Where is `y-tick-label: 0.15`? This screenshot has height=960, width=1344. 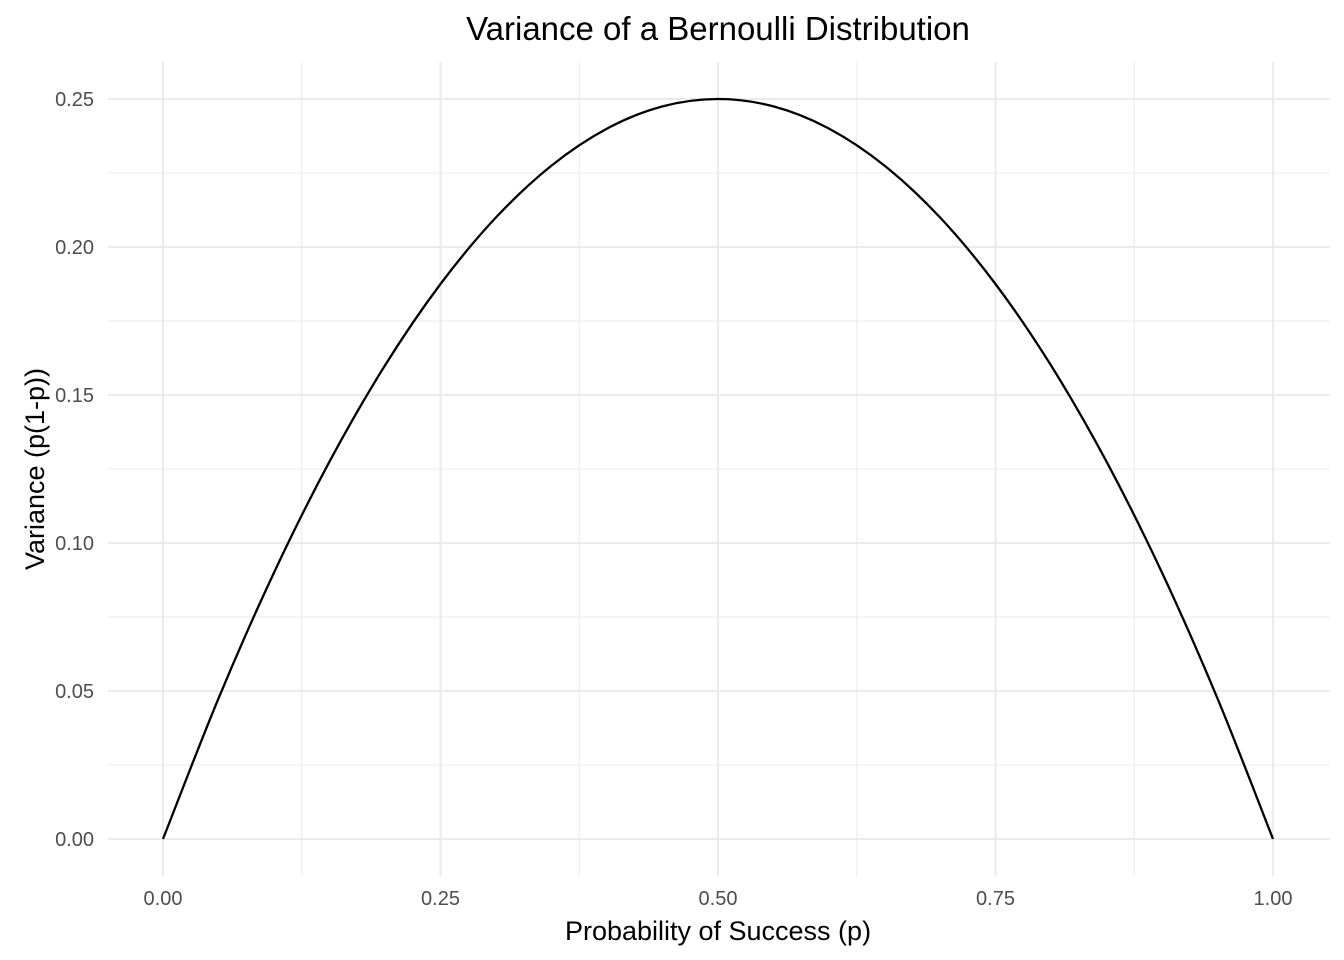
y-tick-label: 0.15 is located at coordinates (74, 396).